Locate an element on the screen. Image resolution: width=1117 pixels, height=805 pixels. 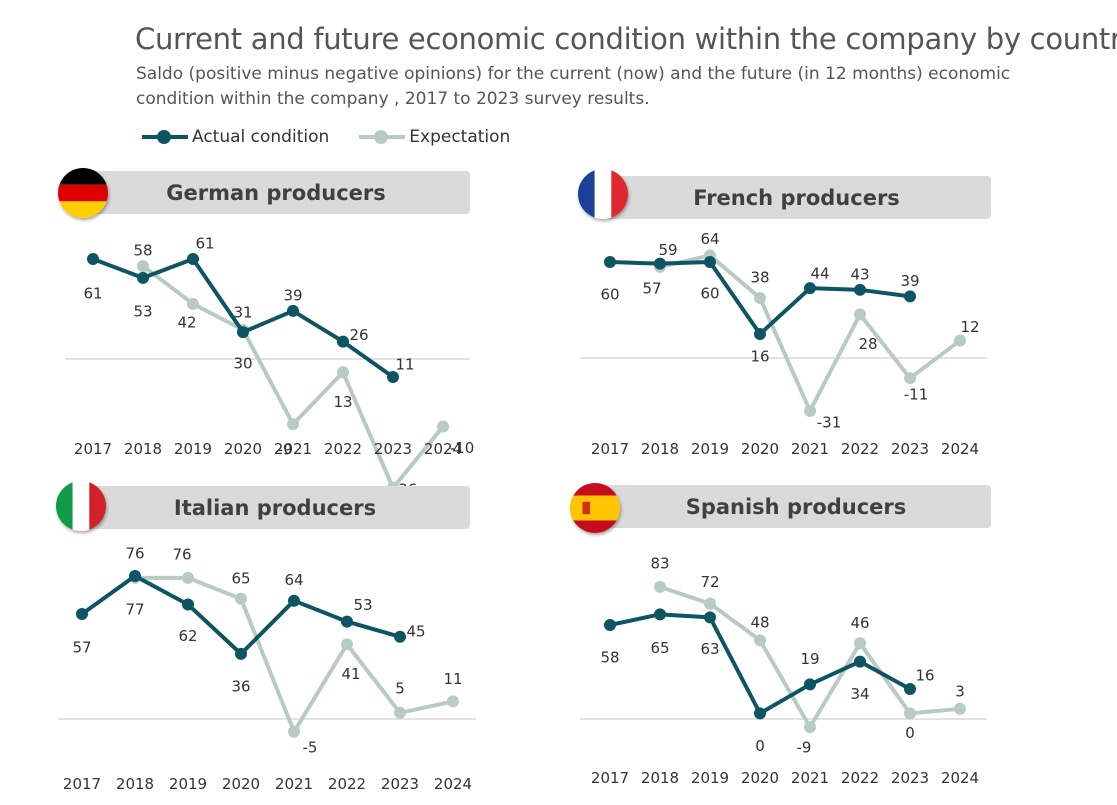
actual-data-label-2023: 39 is located at coordinates (909, 281).